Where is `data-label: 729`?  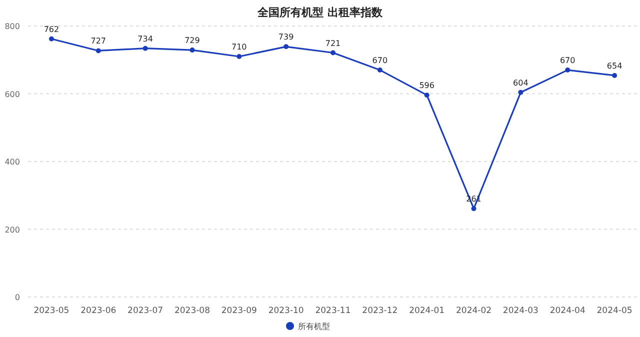 data-label: 729 is located at coordinates (192, 41).